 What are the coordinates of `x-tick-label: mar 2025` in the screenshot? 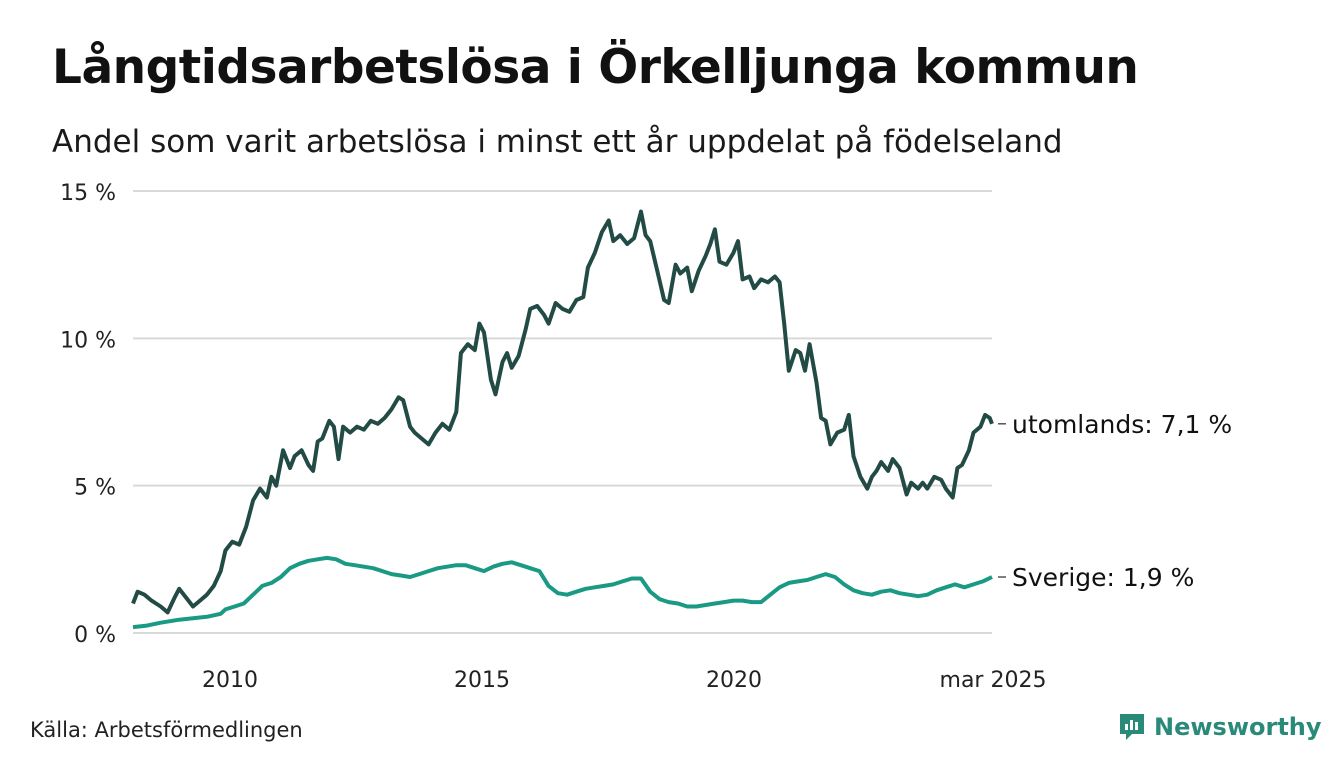 It's located at (993, 680).